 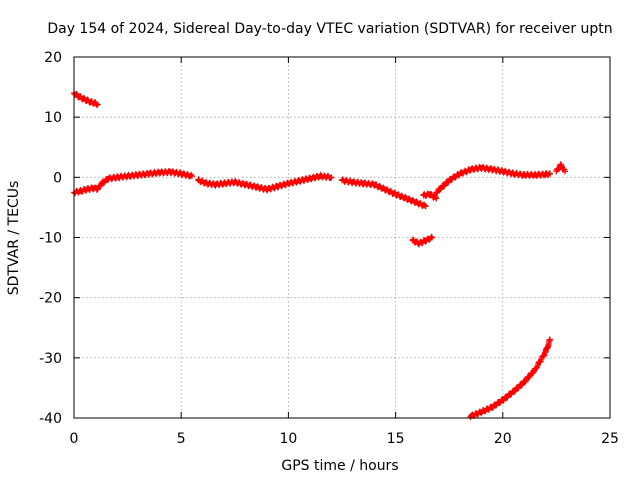 What do you see at coordinates (339, 466) in the screenshot?
I see `x-axis-label: GPS time / hours` at bounding box center [339, 466].